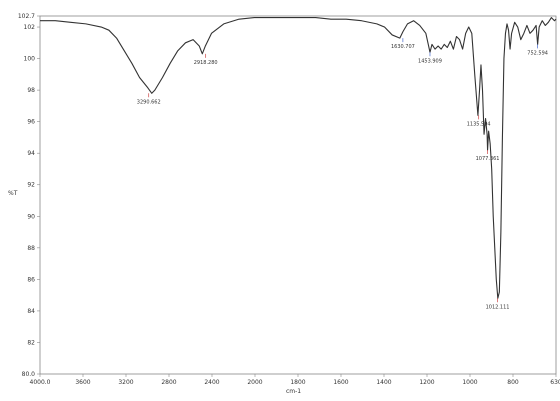 Image resolution: width=560 pixels, height=401 pixels. What do you see at coordinates (125, 382) in the screenshot?
I see `x-tick-label: 3200` at bounding box center [125, 382].